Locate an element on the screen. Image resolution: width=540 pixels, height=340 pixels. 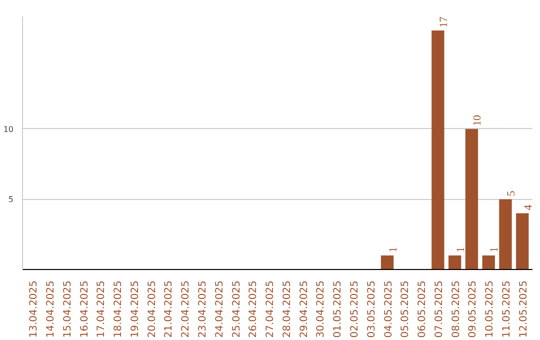
x-tick-label: 02.05.2025 is located at coordinates (354, 309).